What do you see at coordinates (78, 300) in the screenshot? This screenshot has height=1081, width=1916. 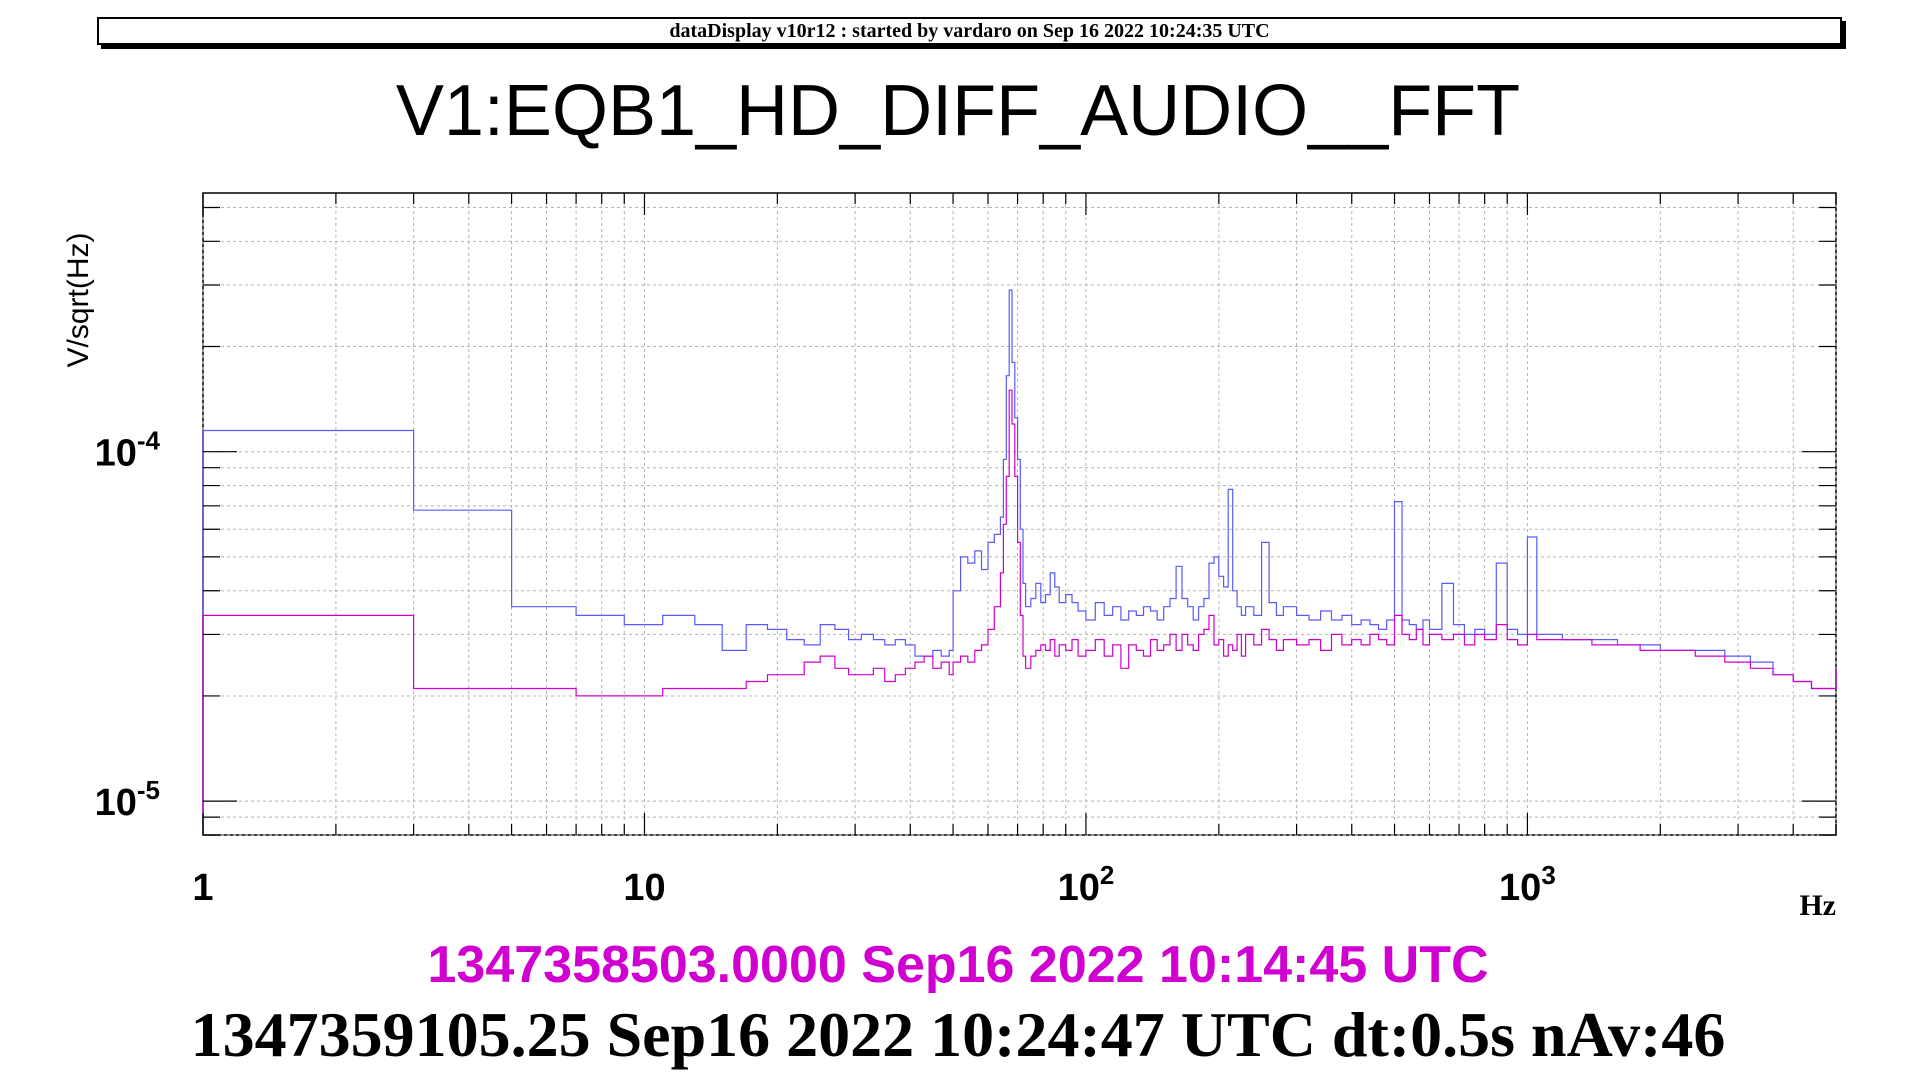 I see `y-axis-label: V/sqrt(Hz)` at bounding box center [78, 300].